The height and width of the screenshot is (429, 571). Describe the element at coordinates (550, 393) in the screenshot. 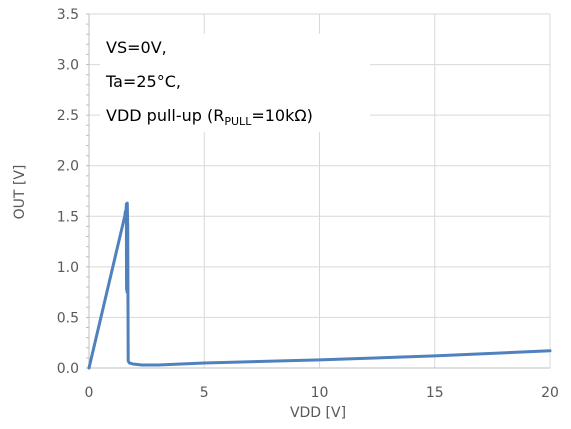

I see `x-tick-label: 20` at that location.